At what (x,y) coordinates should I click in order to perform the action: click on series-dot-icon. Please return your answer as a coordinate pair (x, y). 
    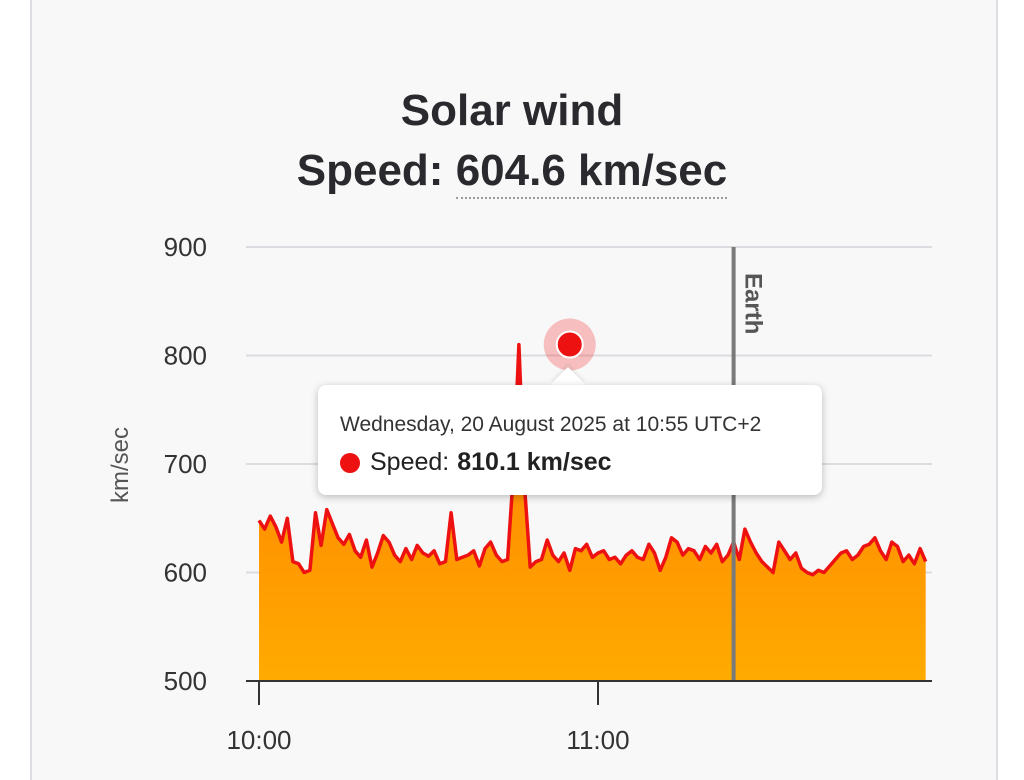
    Looking at the image, I should click on (350, 462).